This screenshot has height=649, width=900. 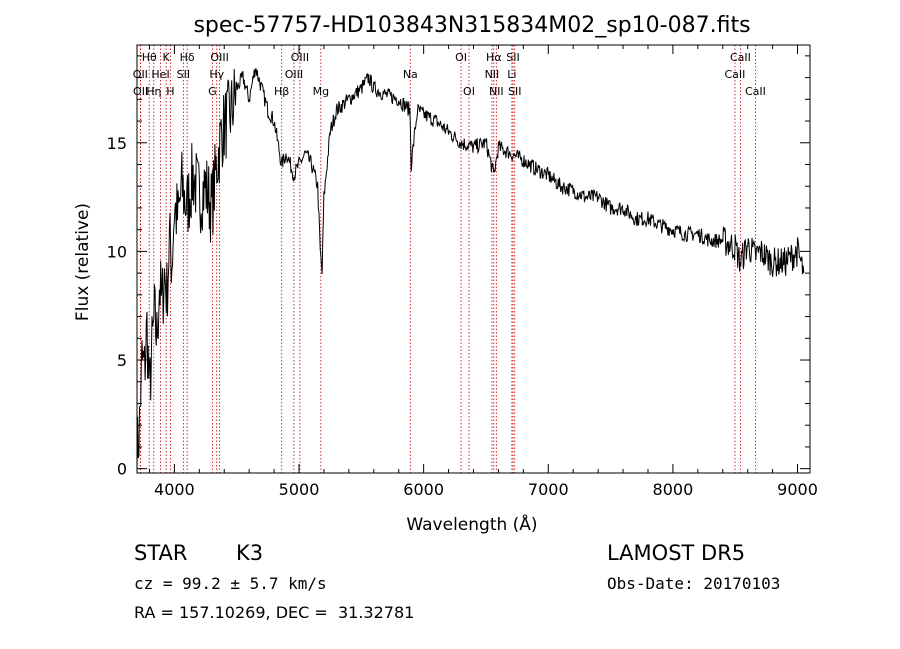 I want to click on spectral-line-label: H, so click(x=170, y=91).